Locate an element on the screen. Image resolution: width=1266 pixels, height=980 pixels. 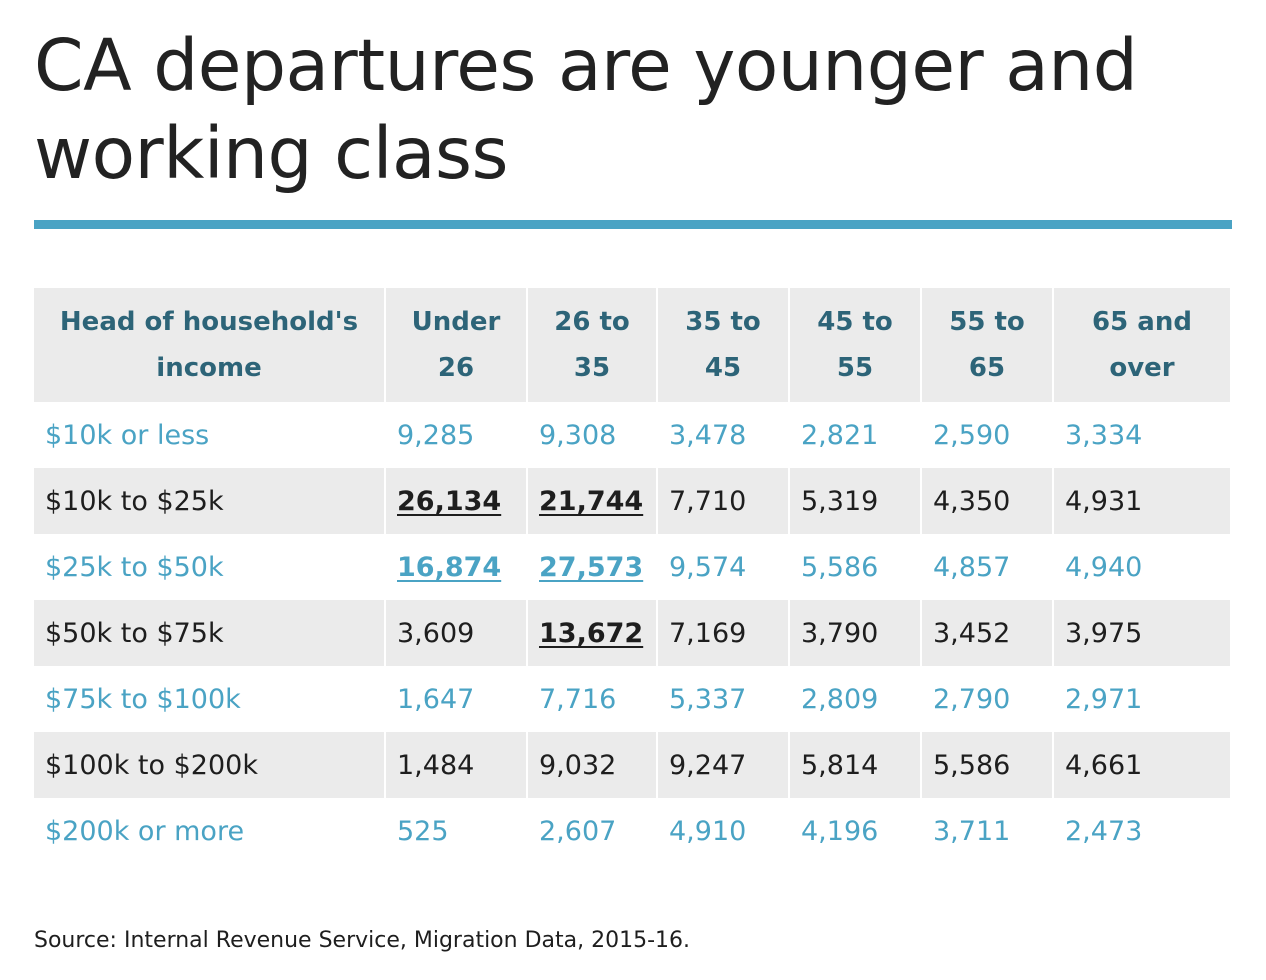
row-label-income: $200k or more is located at coordinates (210, 831).